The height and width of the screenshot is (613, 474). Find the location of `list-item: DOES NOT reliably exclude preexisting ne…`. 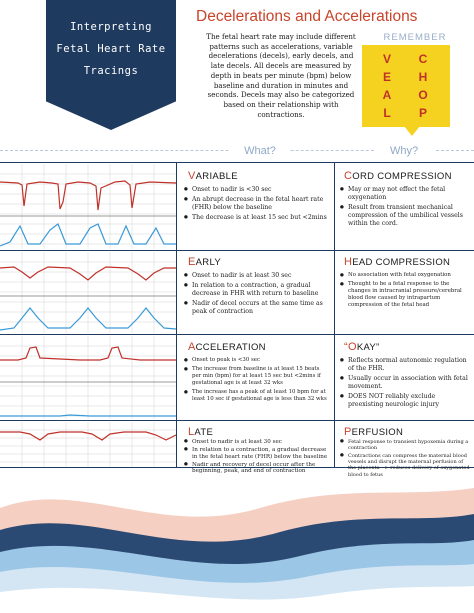

list-item: DOES NOT reliably exclude preexisting ne… is located at coordinates (405, 401).